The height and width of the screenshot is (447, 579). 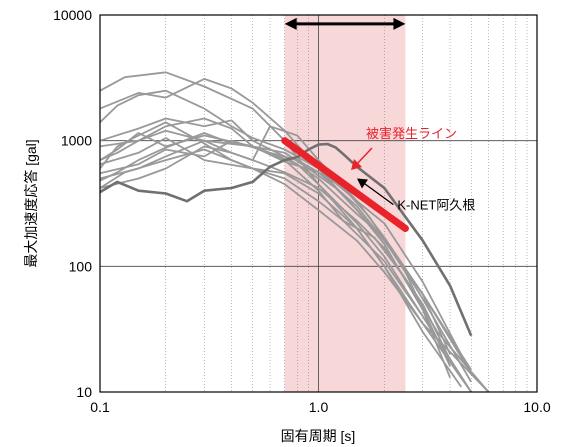 I want to click on knet-label: K-NET阿久根, so click(x=436, y=205).